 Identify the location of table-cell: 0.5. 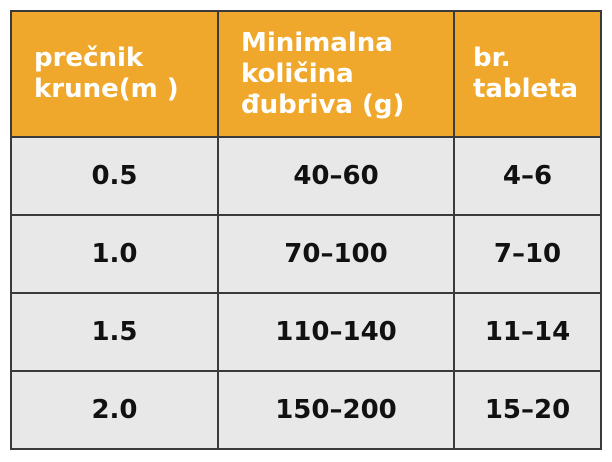
(114, 176).